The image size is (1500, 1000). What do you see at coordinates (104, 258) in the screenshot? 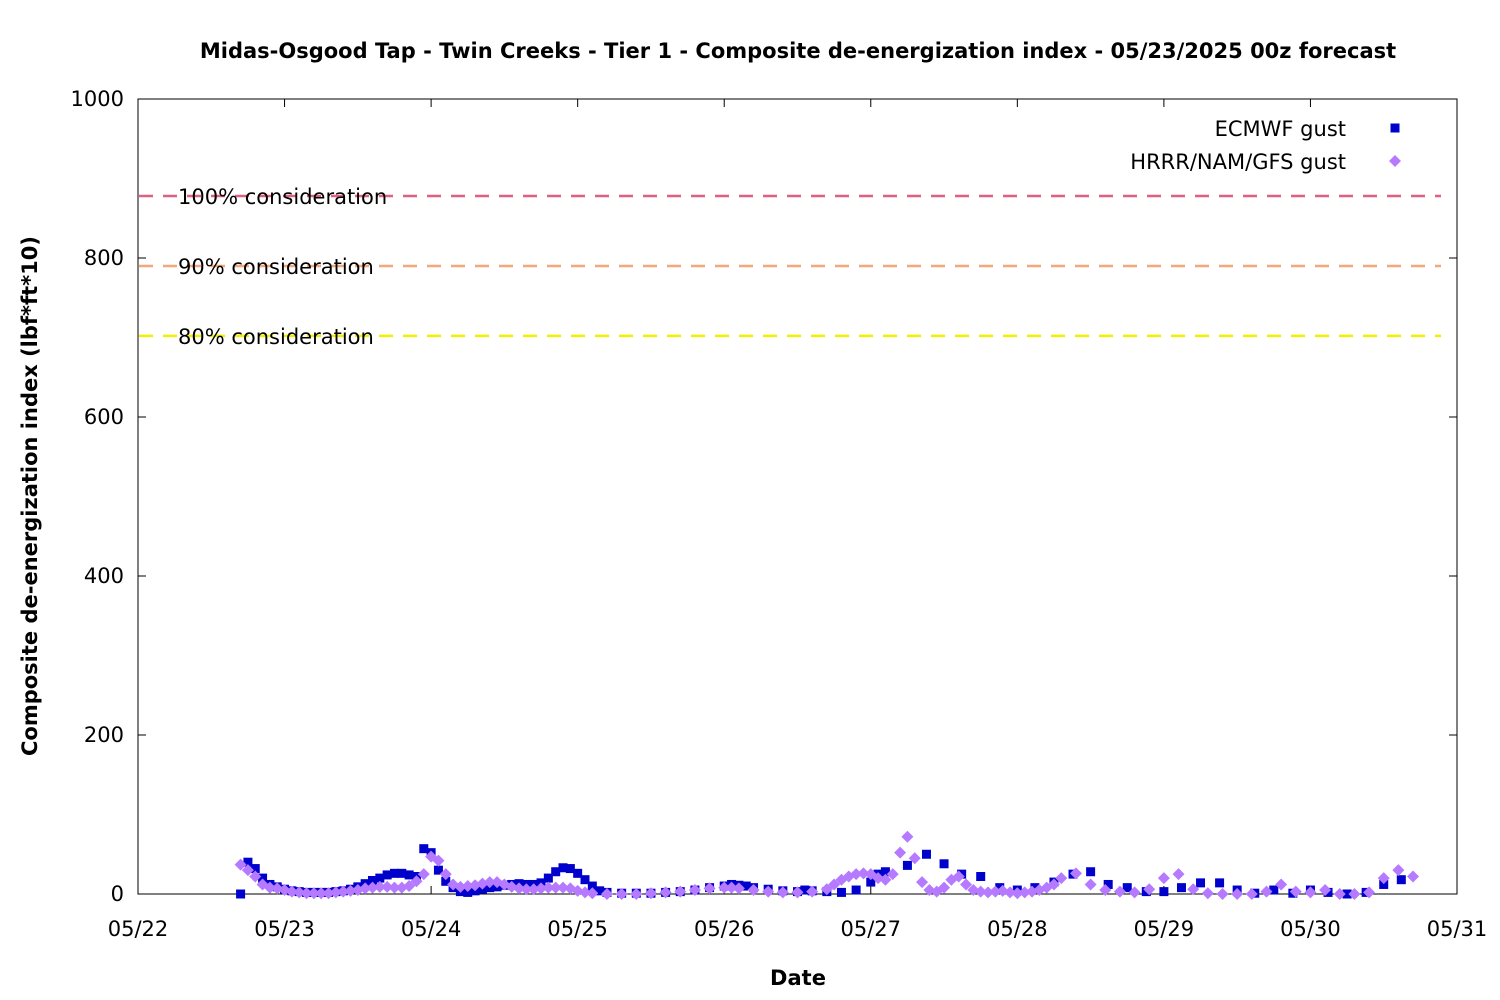
I see `y-tick-label: 800` at bounding box center [104, 258].